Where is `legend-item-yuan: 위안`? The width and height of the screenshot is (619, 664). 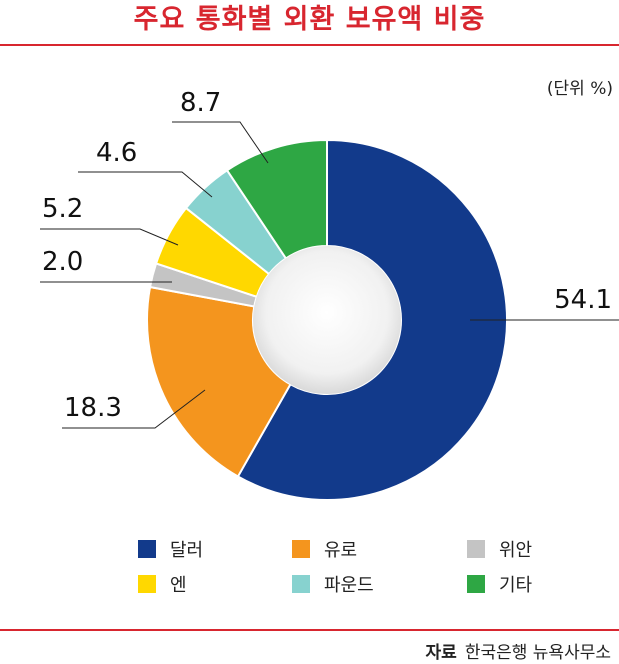
legend-item-yuan: 위안 is located at coordinates (499, 549).